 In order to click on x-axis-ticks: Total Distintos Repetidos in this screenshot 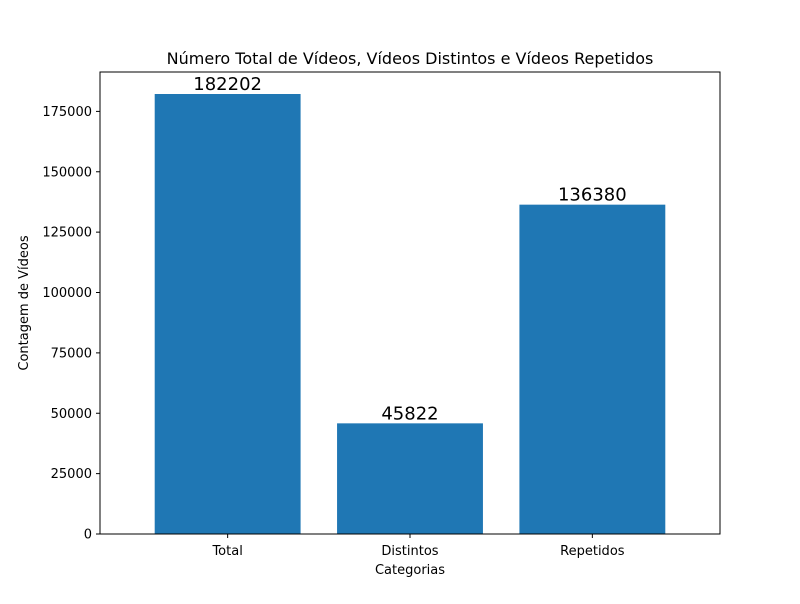, I will do `click(418, 546)`.